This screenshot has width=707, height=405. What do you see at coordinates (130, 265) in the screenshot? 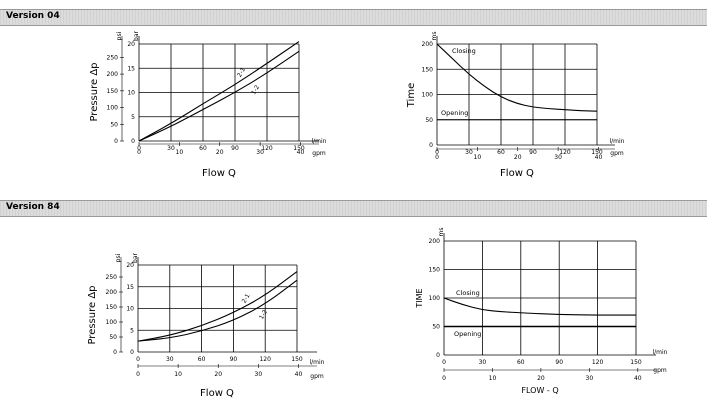
I see `y-tick-label: 20` at bounding box center [130, 265].